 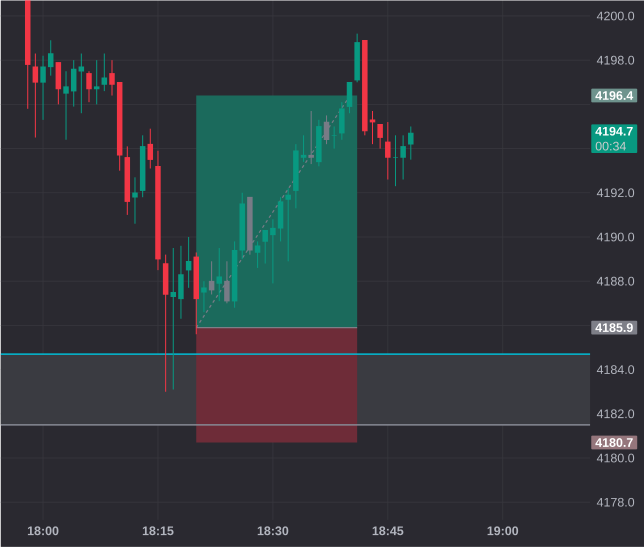 I want to click on x-tick-label: 18:45, so click(x=388, y=531).